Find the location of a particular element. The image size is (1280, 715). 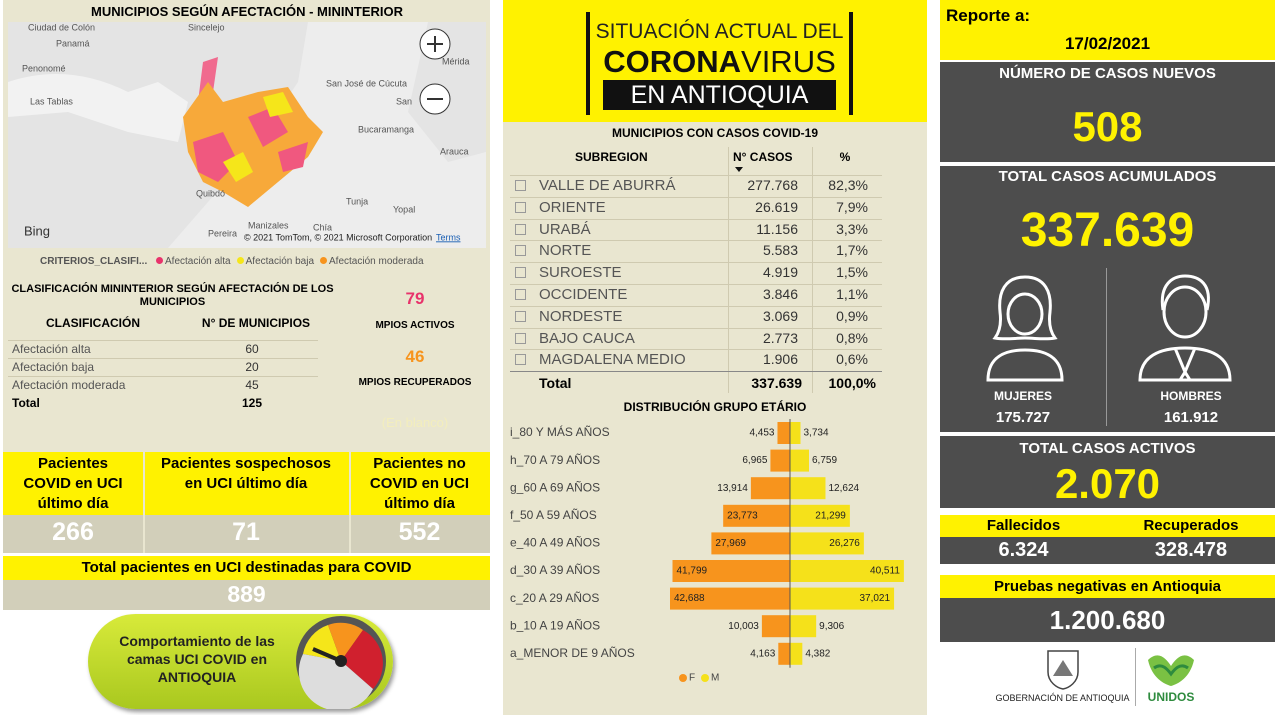

women-icon is located at coordinates (1025, 328).